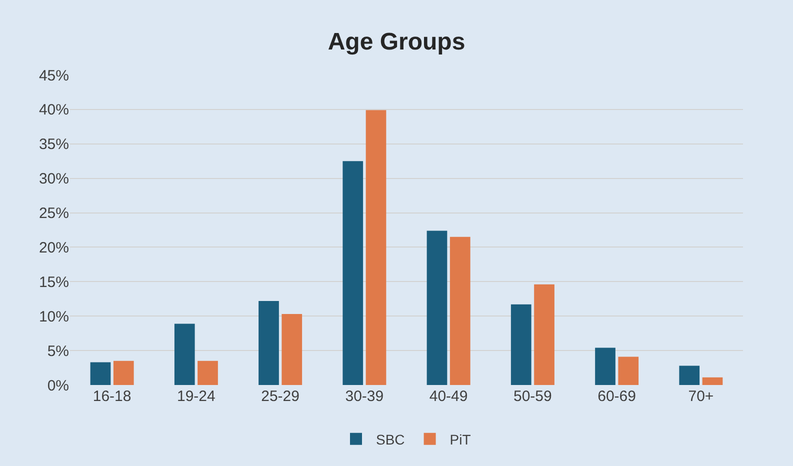 Image resolution: width=793 pixels, height=466 pixels. What do you see at coordinates (53, 110) in the screenshot?
I see `y-tick-label: 40%` at bounding box center [53, 110].